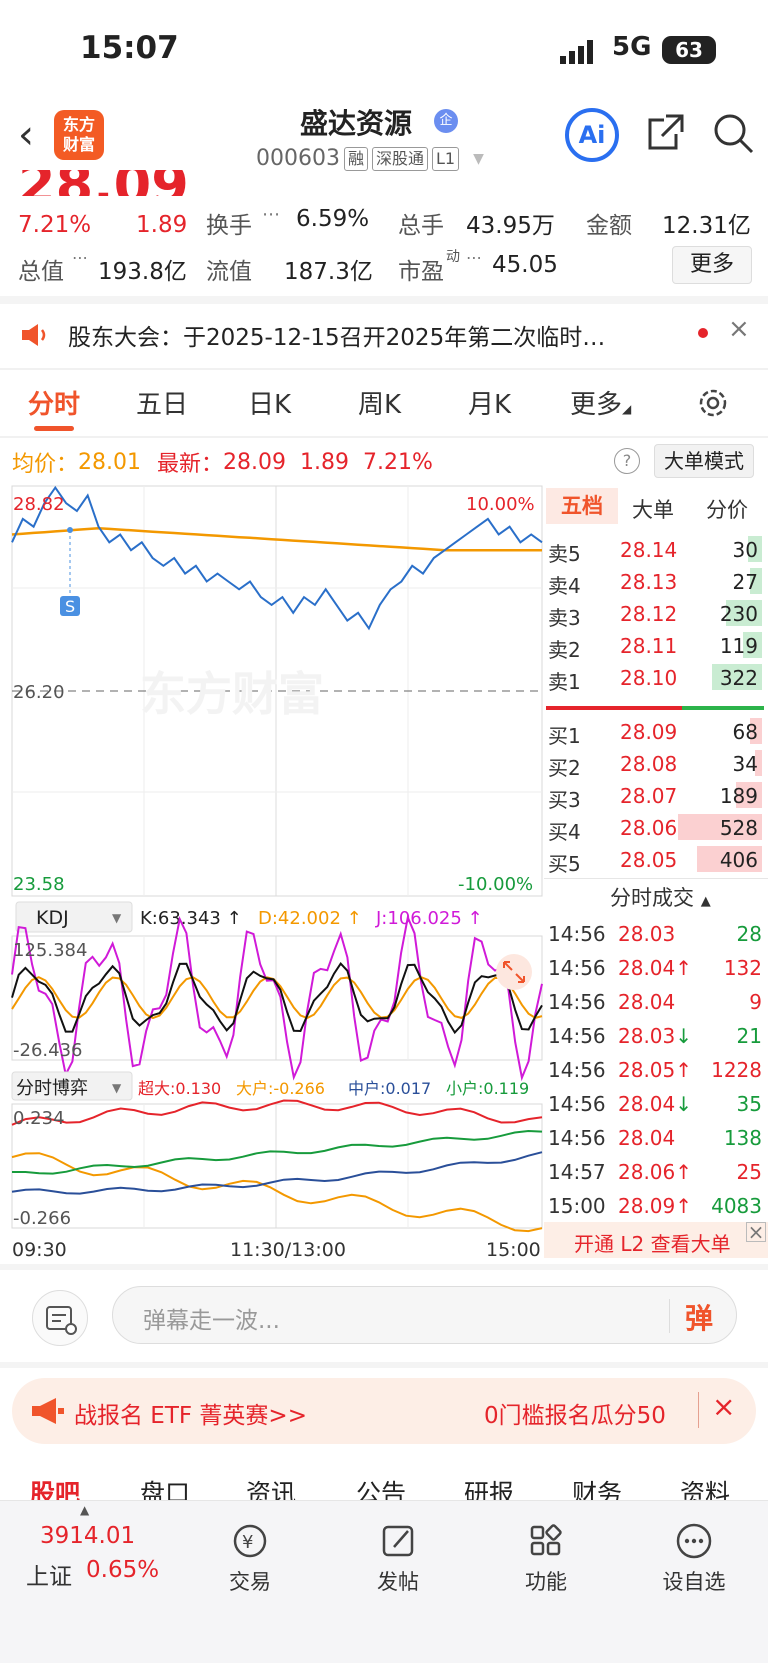 The height and width of the screenshot is (1663, 768). What do you see at coordinates (271, 1489) in the screenshot?
I see `tab-news: 资讯` at bounding box center [271, 1489].